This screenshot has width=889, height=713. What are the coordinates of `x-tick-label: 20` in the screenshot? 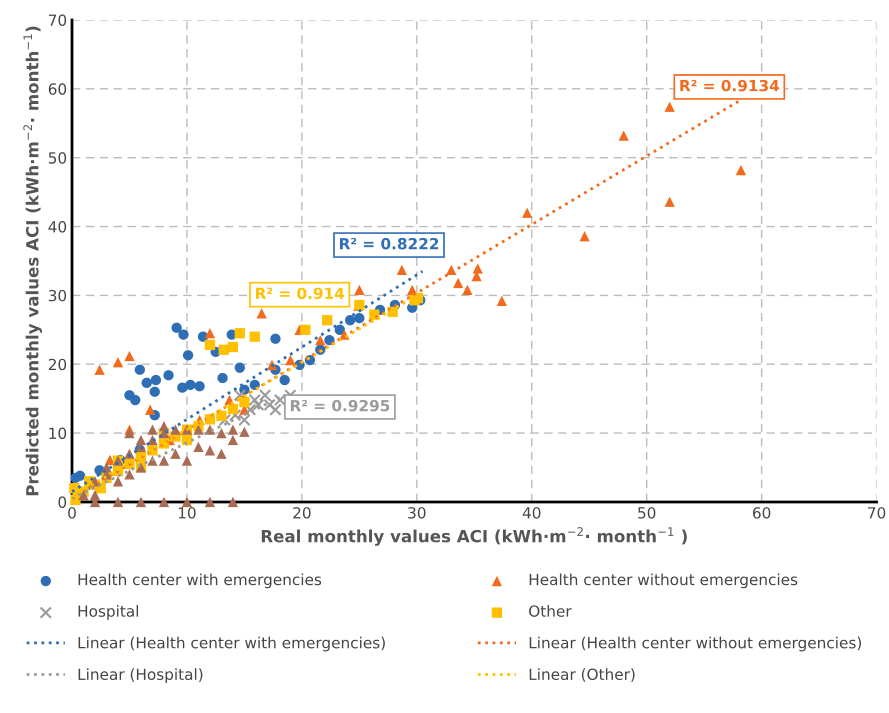 It's located at (302, 513).